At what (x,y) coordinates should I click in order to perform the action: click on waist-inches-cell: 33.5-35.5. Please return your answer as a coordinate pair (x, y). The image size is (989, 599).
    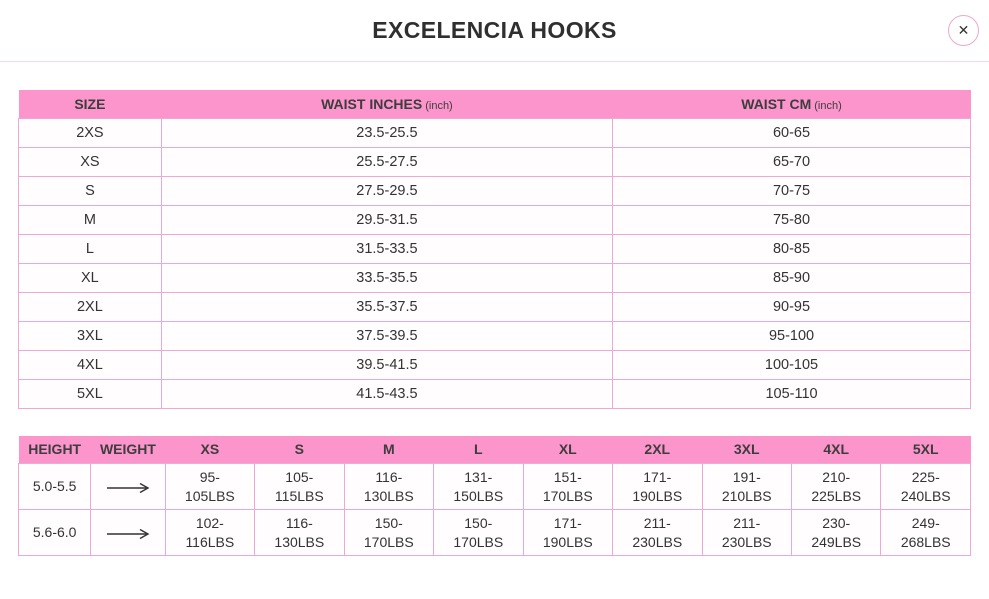
    Looking at the image, I should click on (387, 277).